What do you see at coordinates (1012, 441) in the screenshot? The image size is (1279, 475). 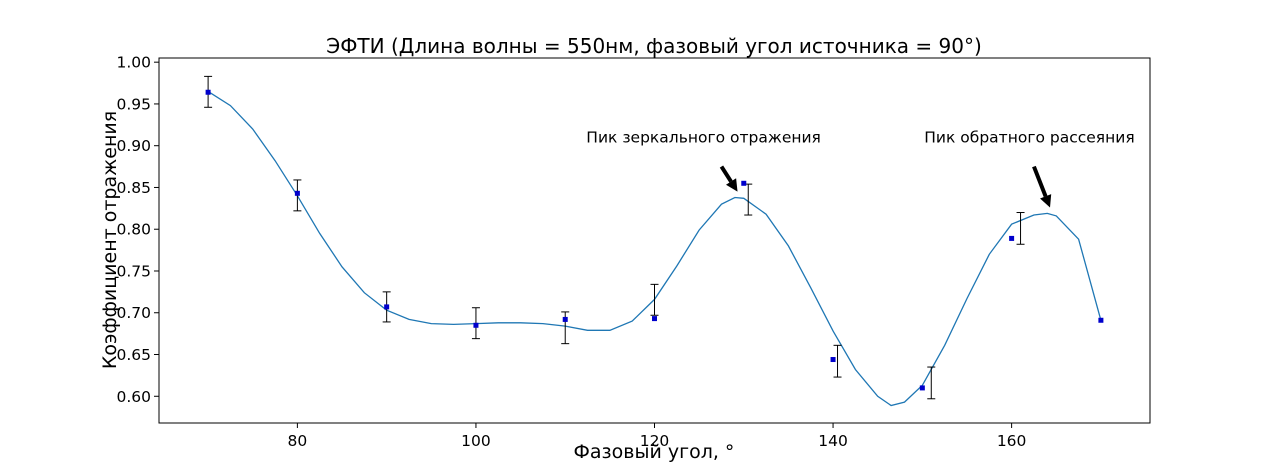 I see `x-tick-label: 160` at bounding box center [1012, 441].